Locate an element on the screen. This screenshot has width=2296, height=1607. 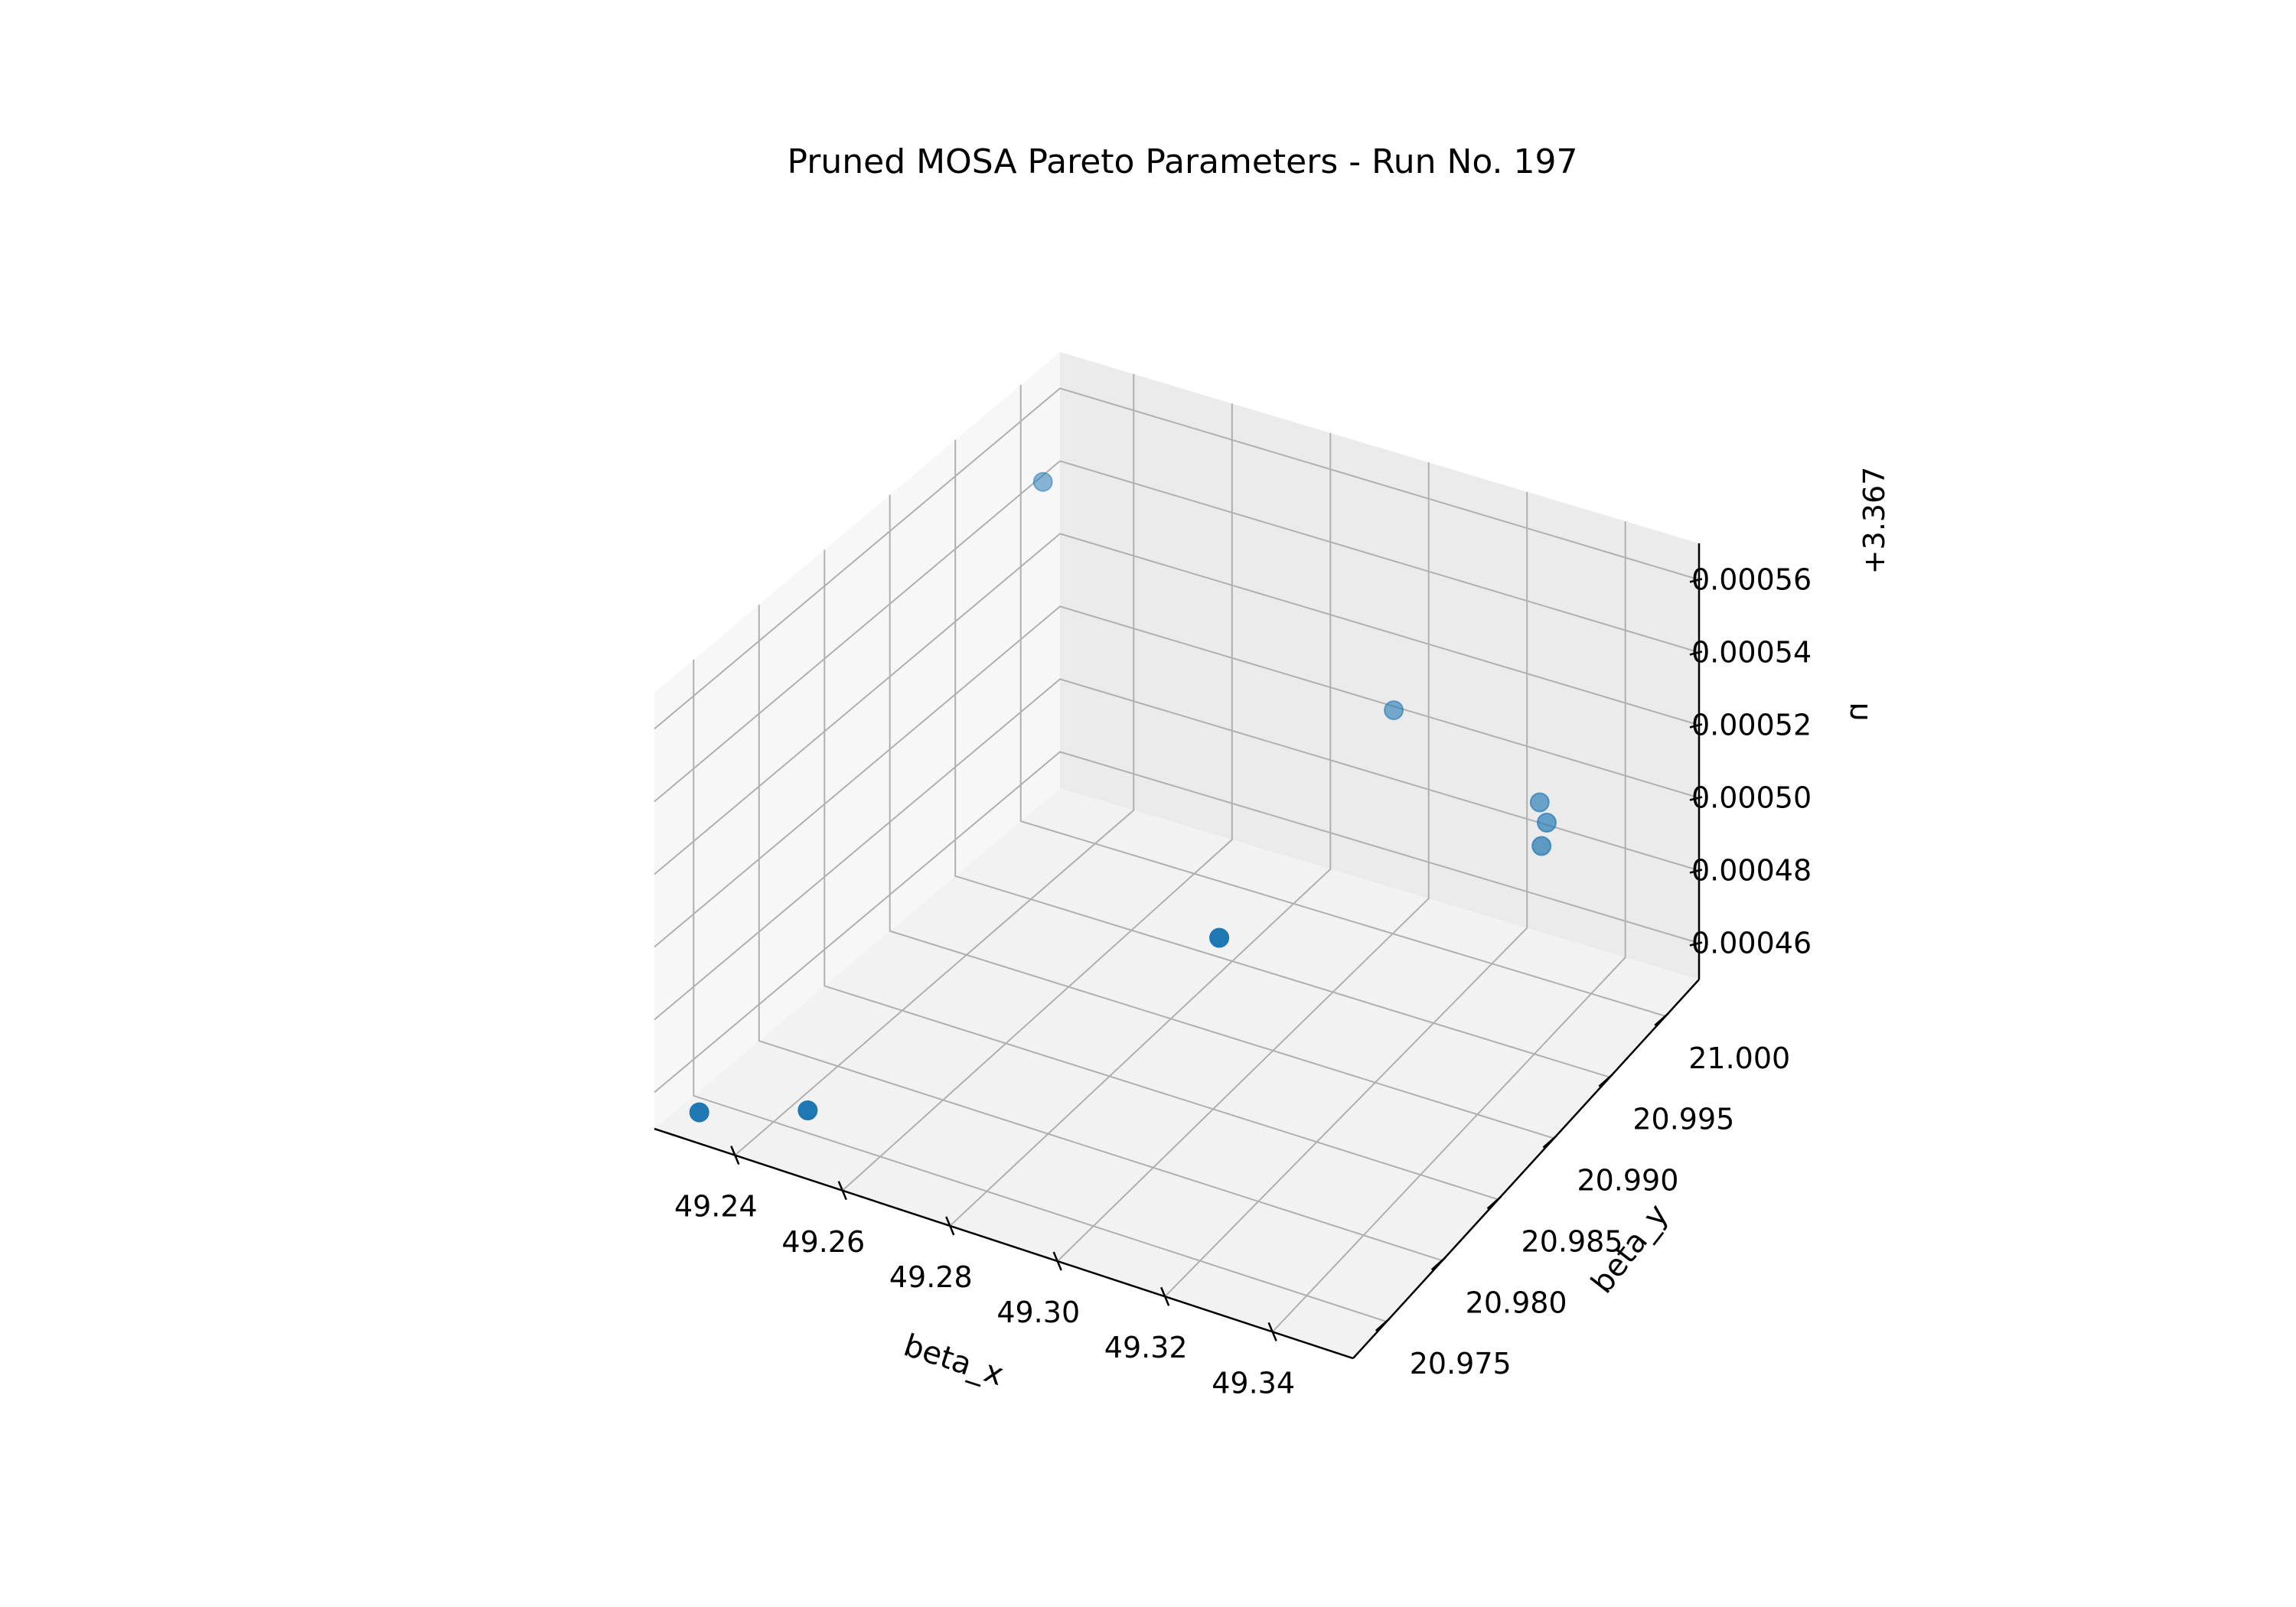
y-tick-label: 20.990 is located at coordinates (1627, 1181).